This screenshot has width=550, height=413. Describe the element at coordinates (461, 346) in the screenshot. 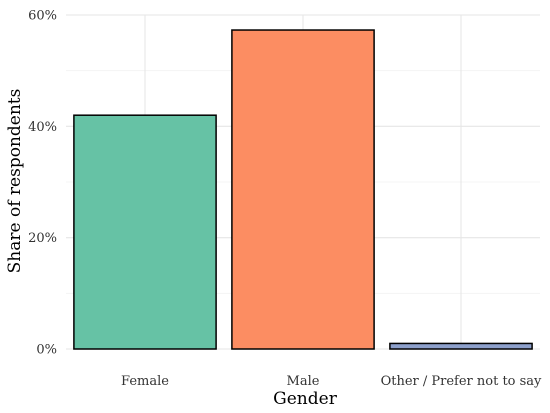

I see `bar-other-prefer-not-to-say` at that location.